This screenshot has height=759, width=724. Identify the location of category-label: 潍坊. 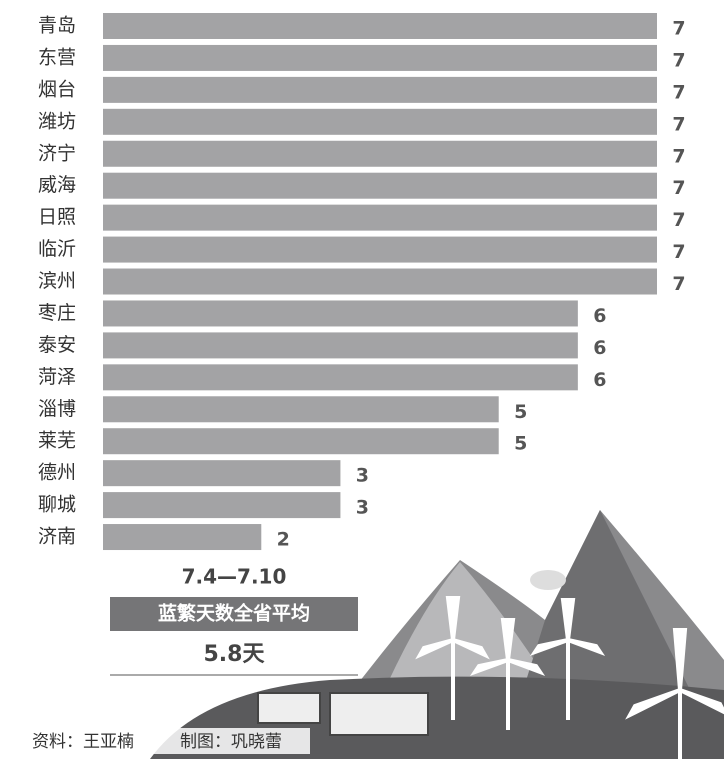
(57, 121).